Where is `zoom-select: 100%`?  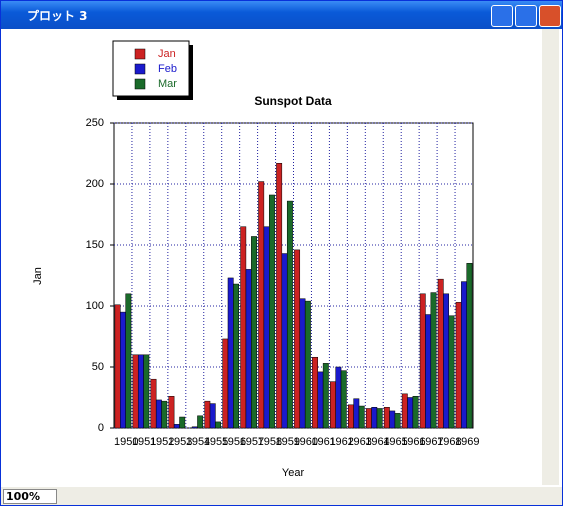 zoom-select: 100% is located at coordinates (30, 496).